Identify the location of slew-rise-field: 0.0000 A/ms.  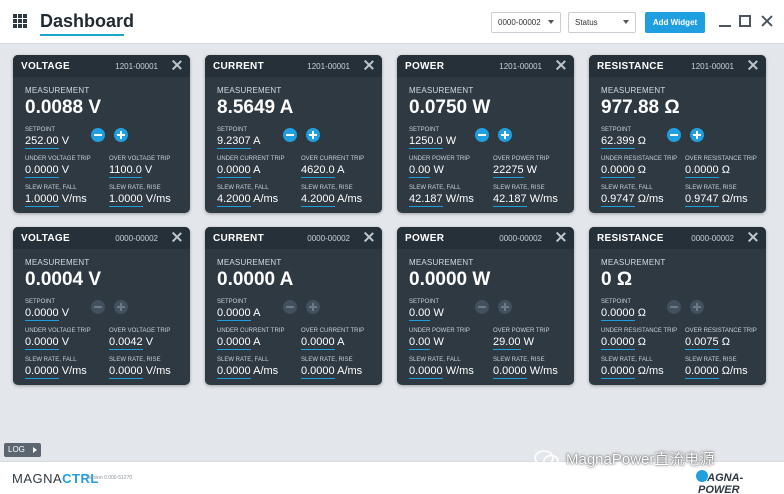
(331, 372).